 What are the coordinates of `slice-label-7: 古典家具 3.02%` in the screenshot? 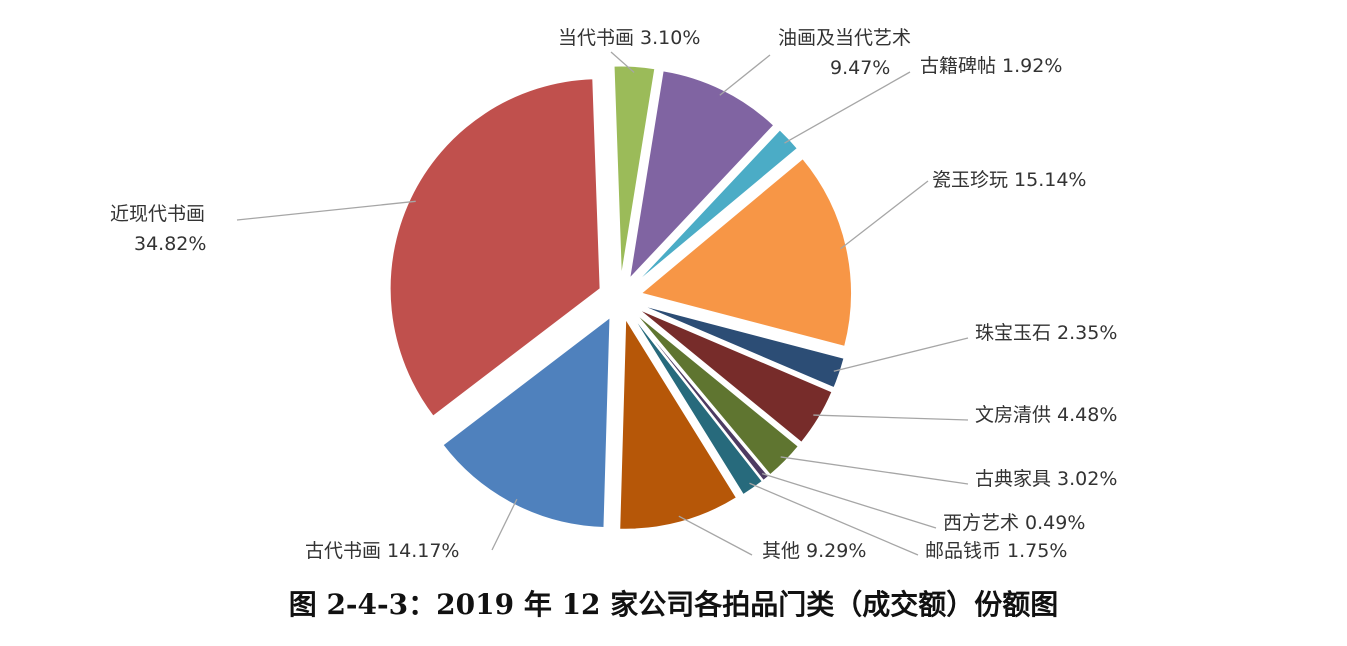 It's located at (1046, 479).